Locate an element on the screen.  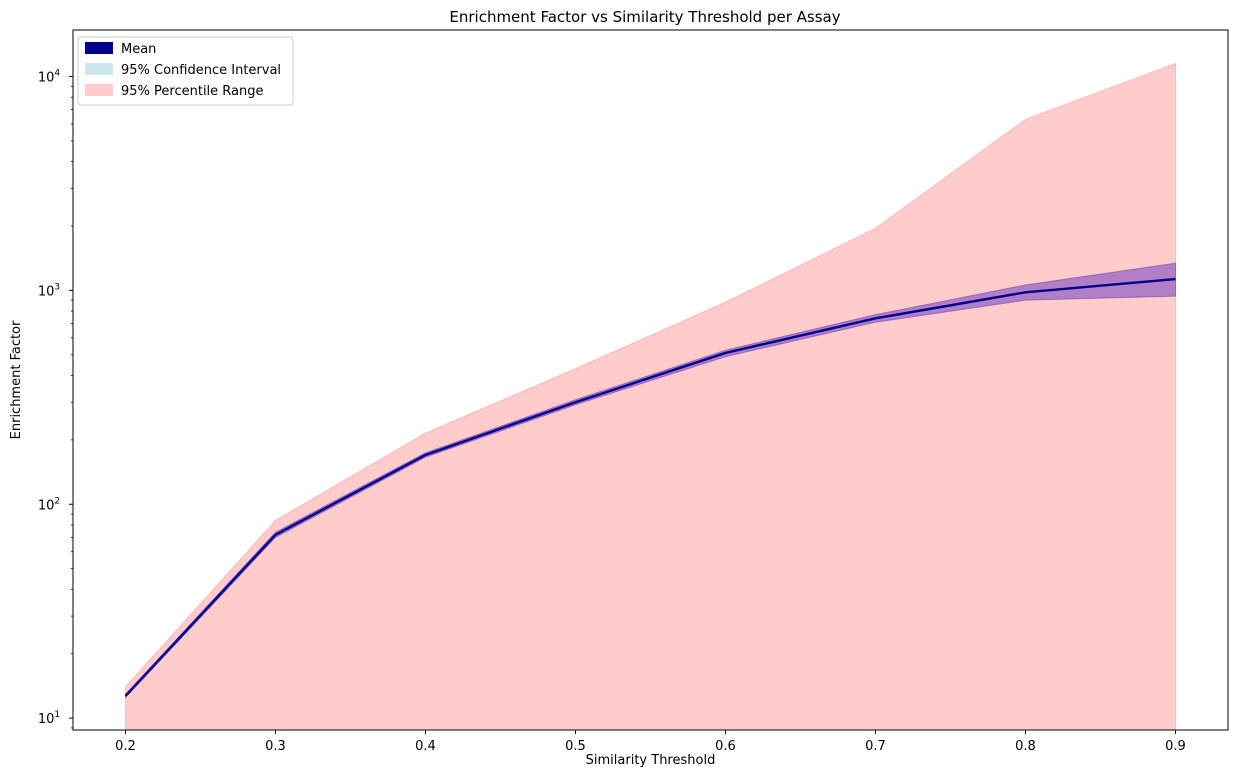
y-tick-label: 10¹ is located at coordinates (49, 718).